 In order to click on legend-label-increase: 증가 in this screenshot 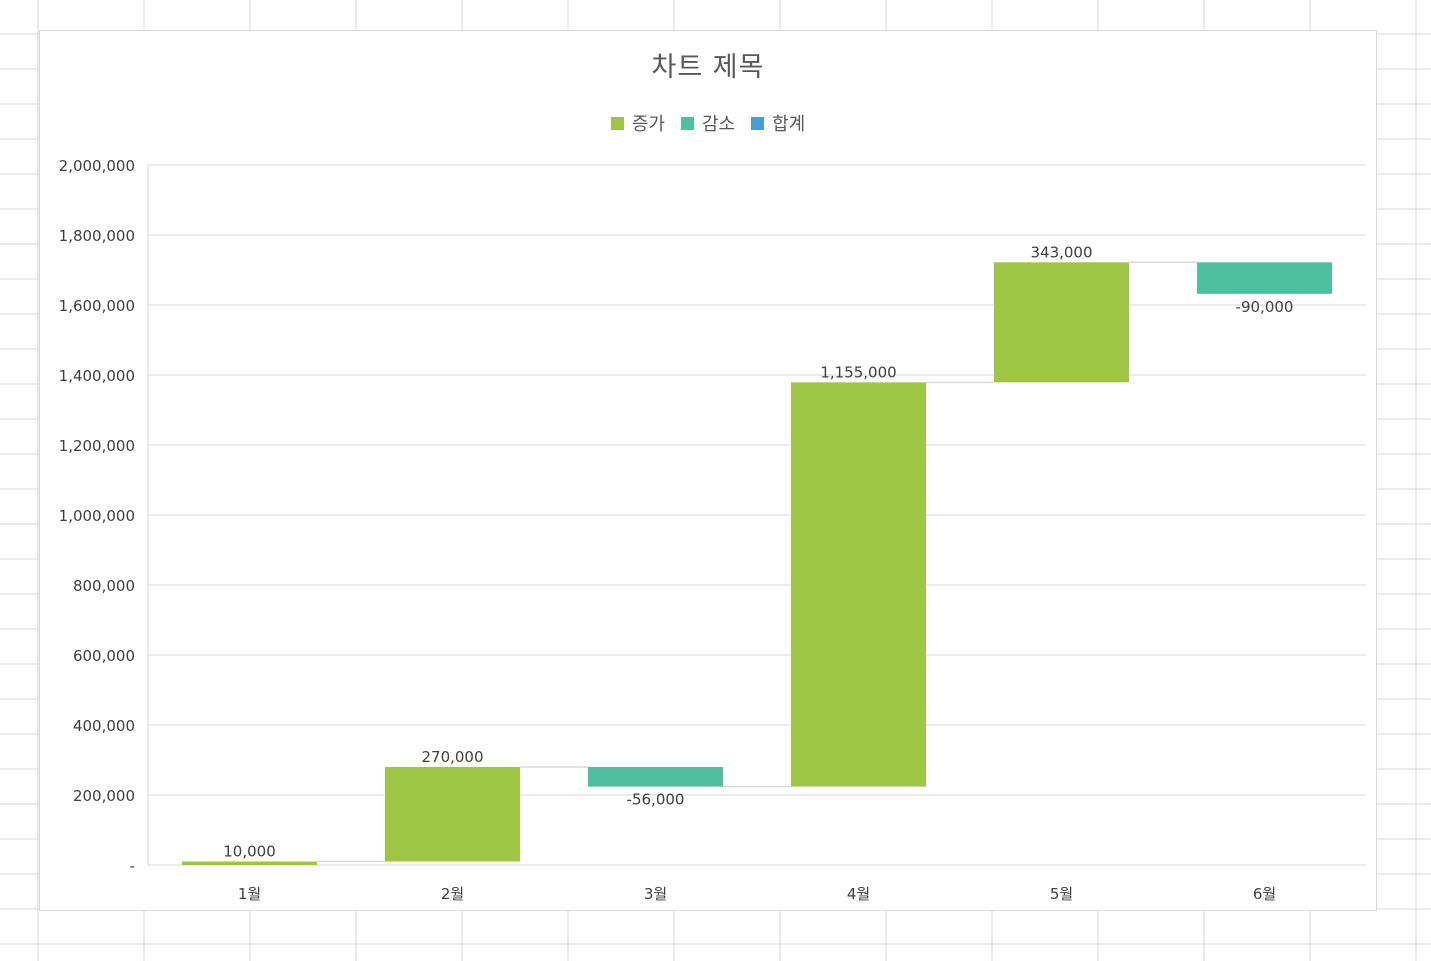, I will do `click(648, 124)`.